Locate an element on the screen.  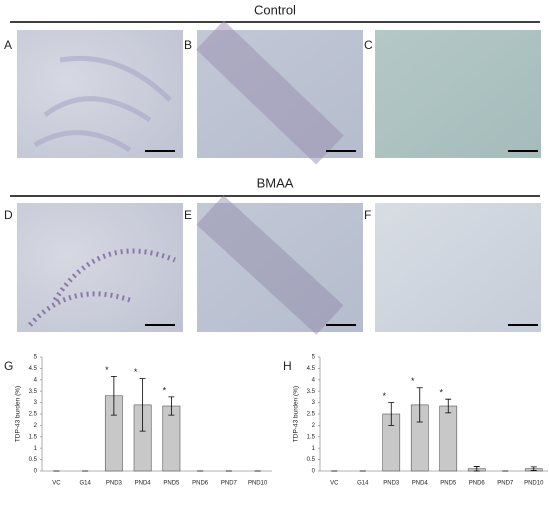
header: BMAA is located at coordinates (275, 182).